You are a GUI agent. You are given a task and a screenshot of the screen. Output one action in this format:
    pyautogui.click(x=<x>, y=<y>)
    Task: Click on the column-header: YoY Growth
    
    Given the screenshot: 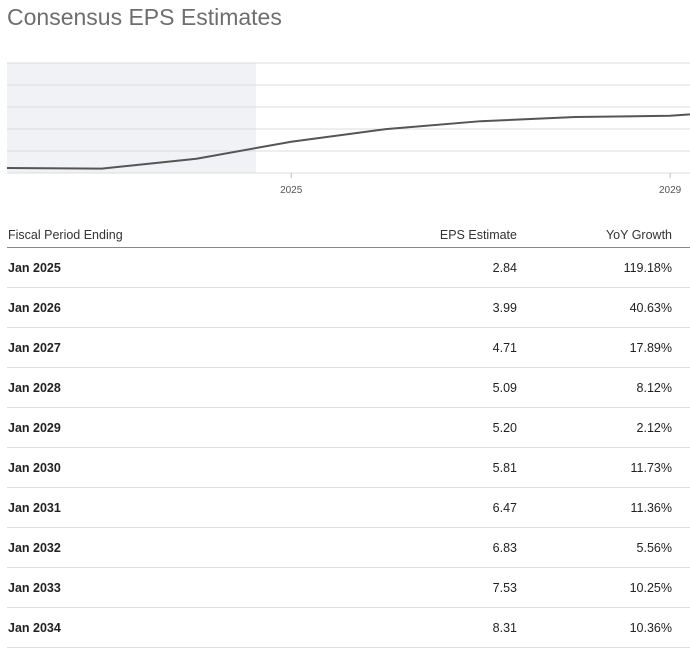 What is the action you would take?
    pyautogui.click(x=605, y=235)
    